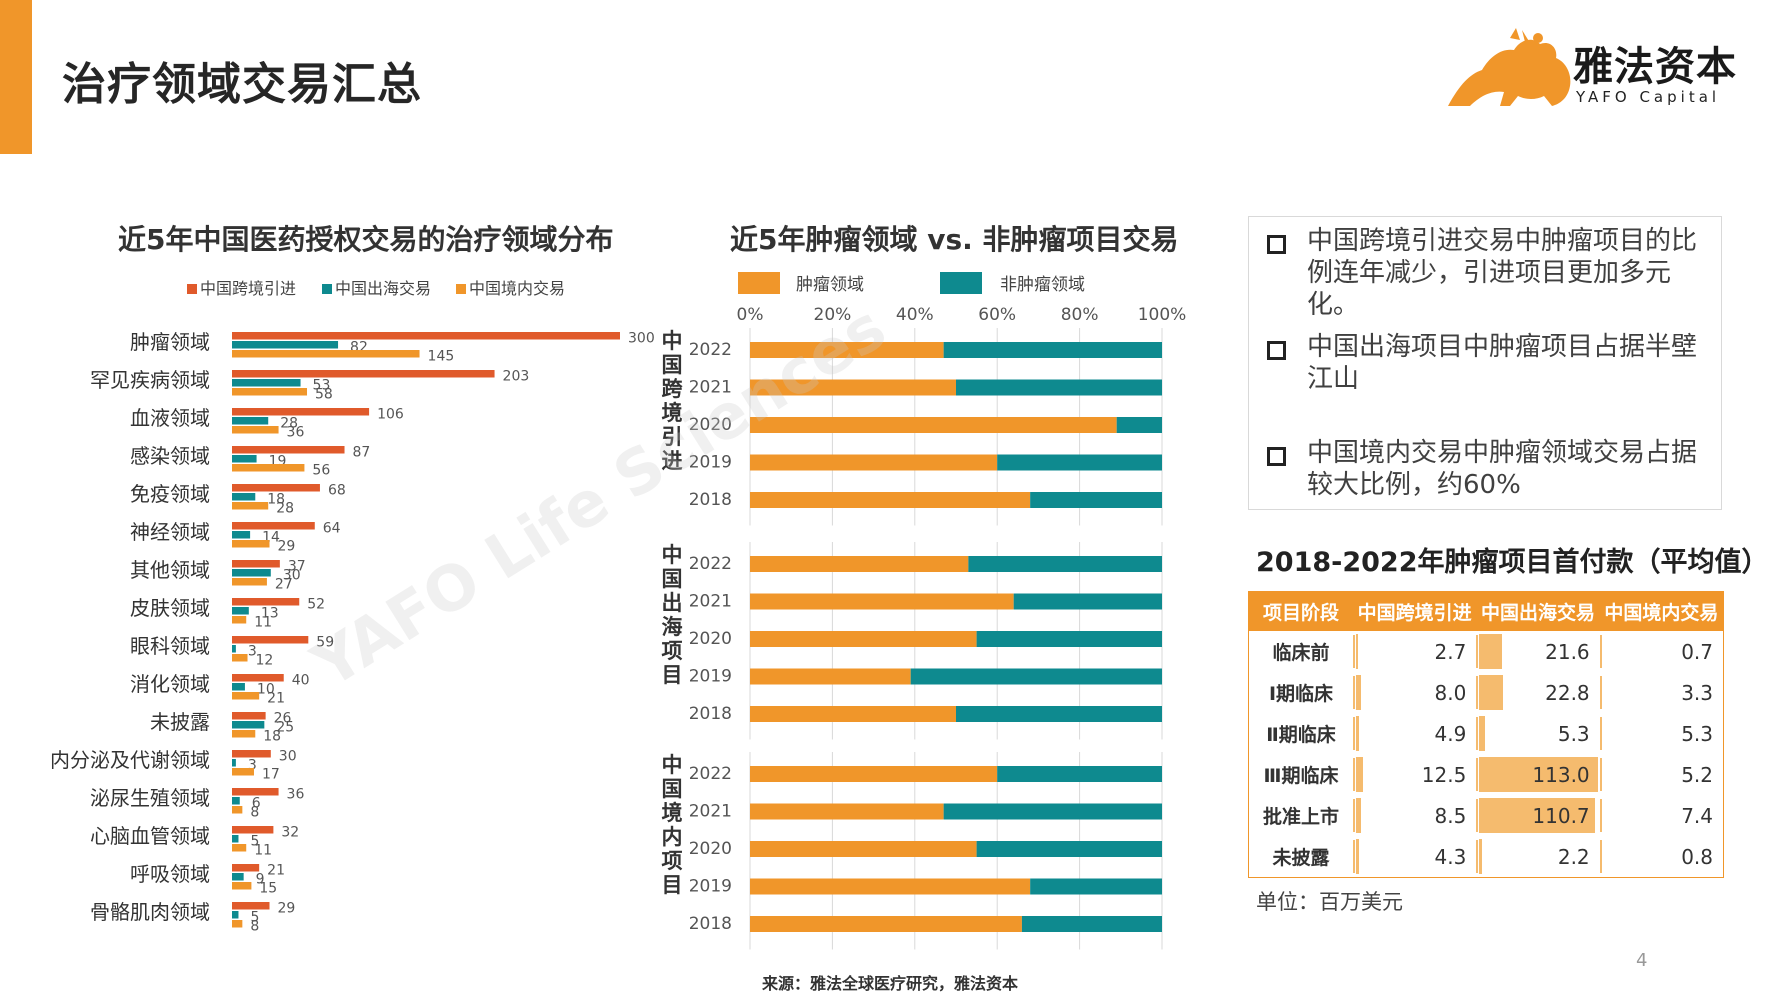 The height and width of the screenshot is (1000, 1778). I want to click on data-label: 18, so click(272, 737).